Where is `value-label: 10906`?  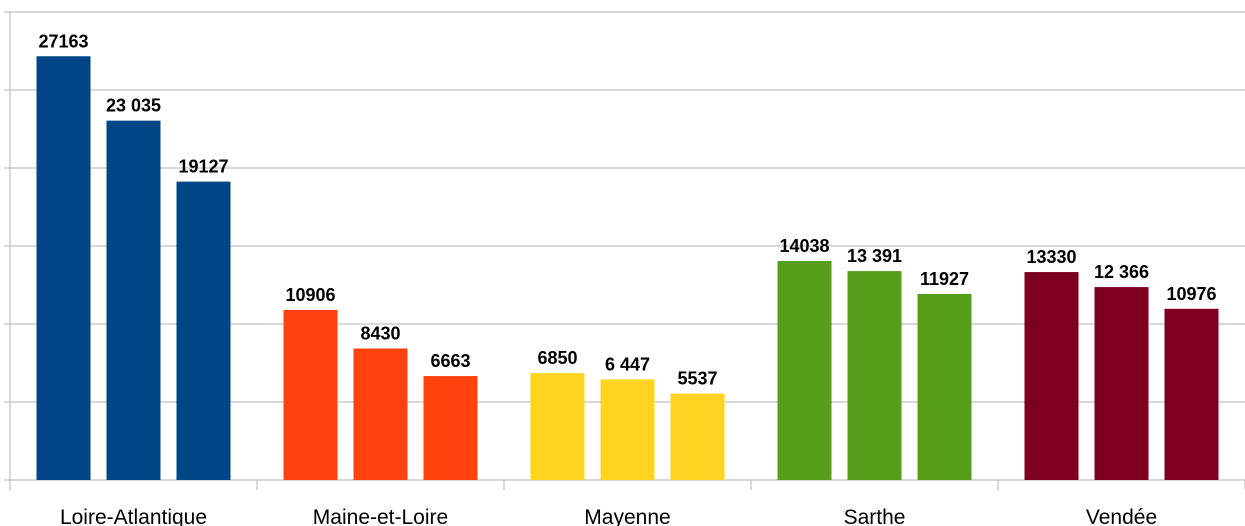 value-label: 10906 is located at coordinates (310, 295).